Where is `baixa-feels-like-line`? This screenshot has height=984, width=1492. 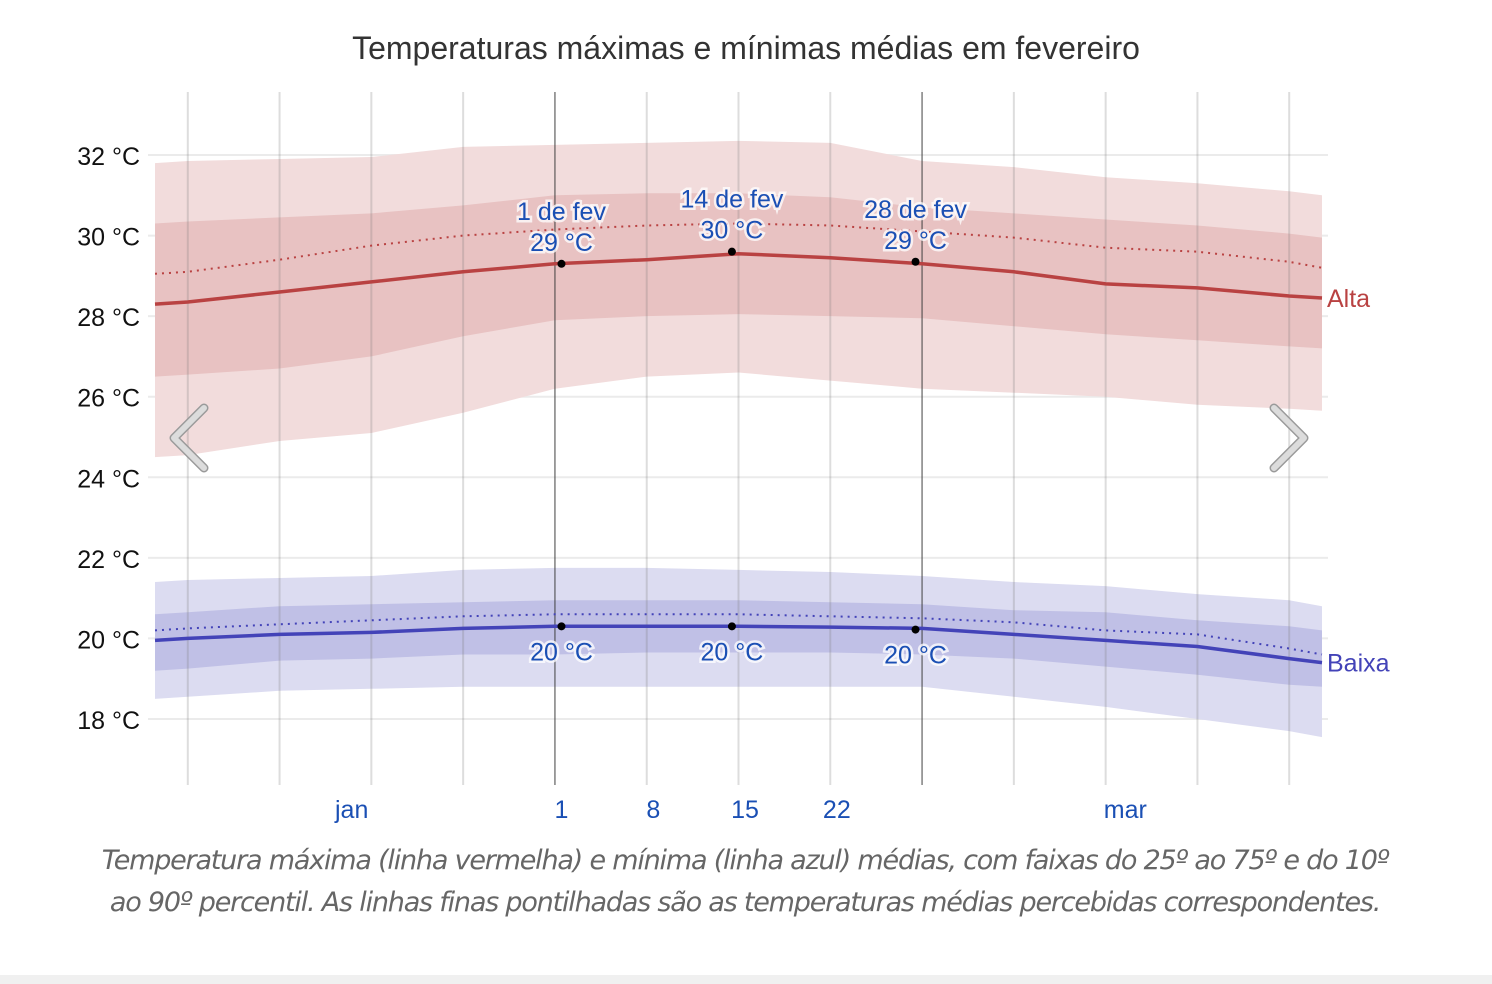 baixa-feels-like-line is located at coordinates (738, 634).